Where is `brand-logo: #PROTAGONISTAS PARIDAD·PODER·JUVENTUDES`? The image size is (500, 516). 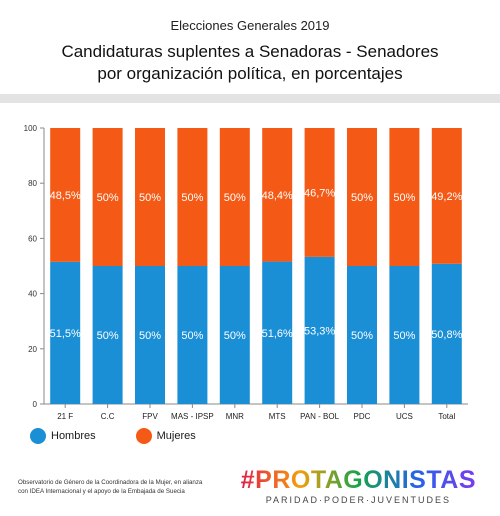 brand-logo: #PROTAGONISTAS PARIDAD·PODER·JUVENTUDES is located at coordinates (358, 485).